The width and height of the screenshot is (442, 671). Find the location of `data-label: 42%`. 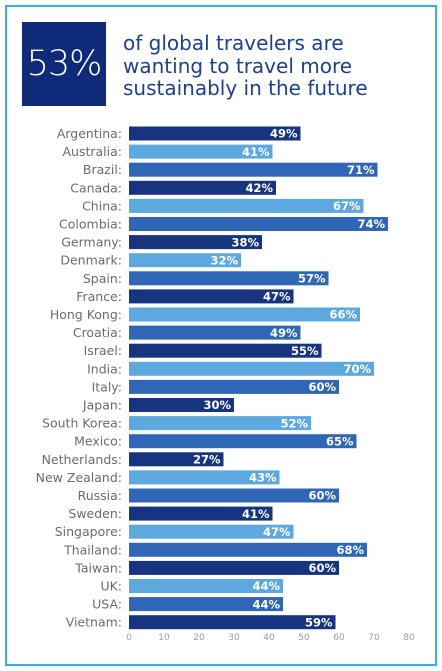

data-label: 42% is located at coordinates (259, 188).